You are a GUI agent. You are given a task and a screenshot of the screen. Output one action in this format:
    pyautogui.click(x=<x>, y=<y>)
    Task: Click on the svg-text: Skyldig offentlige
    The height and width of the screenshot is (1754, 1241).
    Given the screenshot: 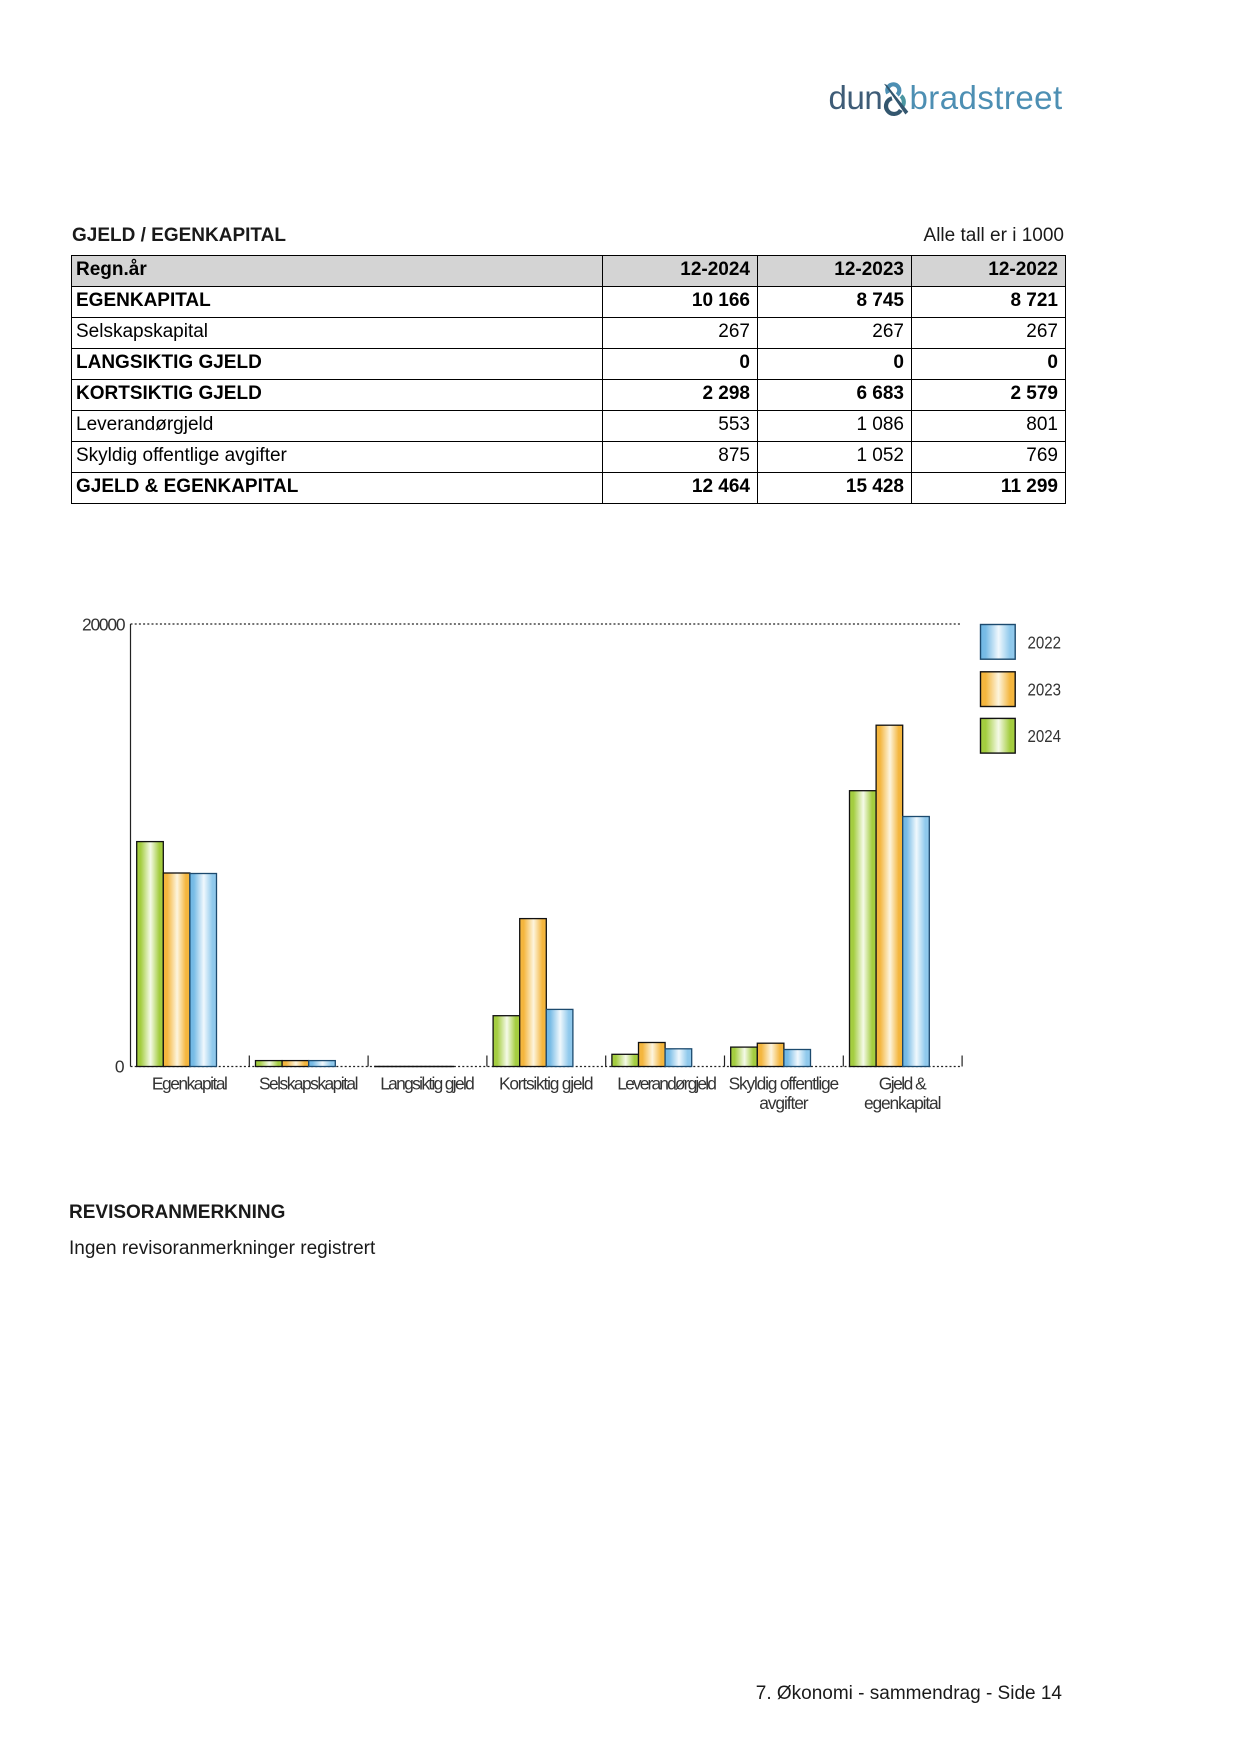 What is the action you would take?
    pyautogui.click(x=784, y=1083)
    